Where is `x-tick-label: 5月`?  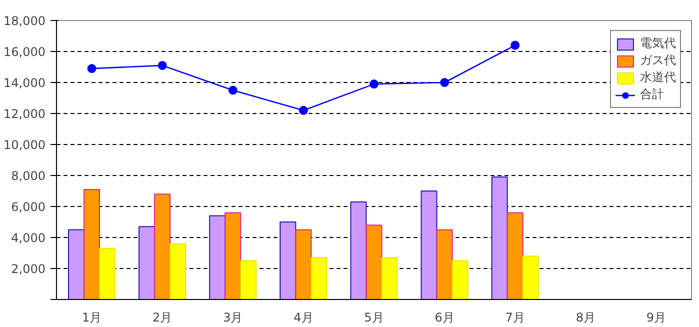 x-tick-label: 5月 is located at coordinates (374, 317).